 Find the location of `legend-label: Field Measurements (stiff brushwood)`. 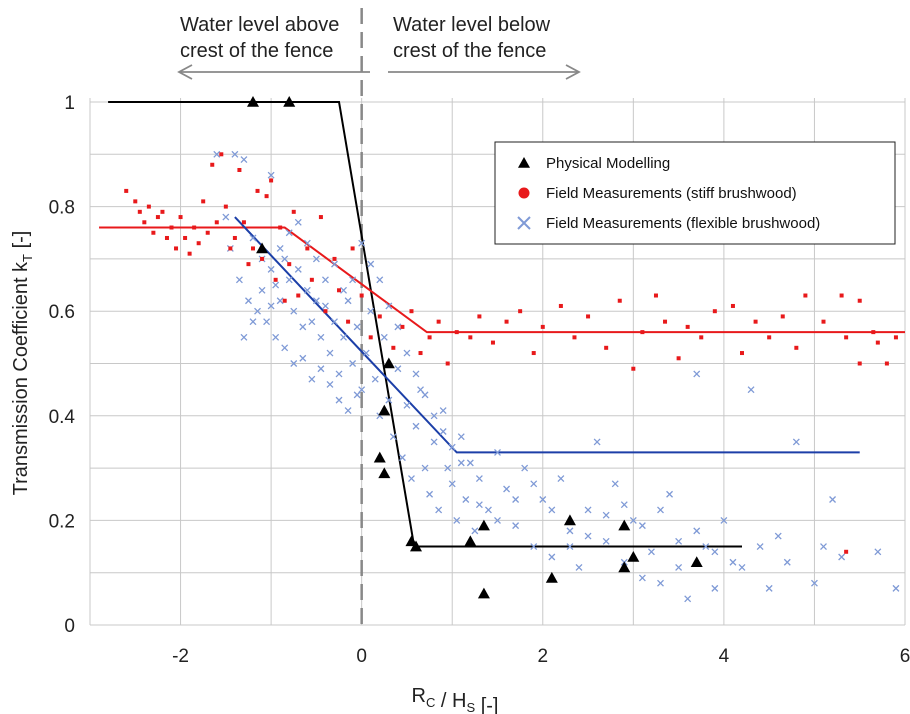

legend-label: Field Measurements (stiff brushwood) is located at coordinates (671, 193).